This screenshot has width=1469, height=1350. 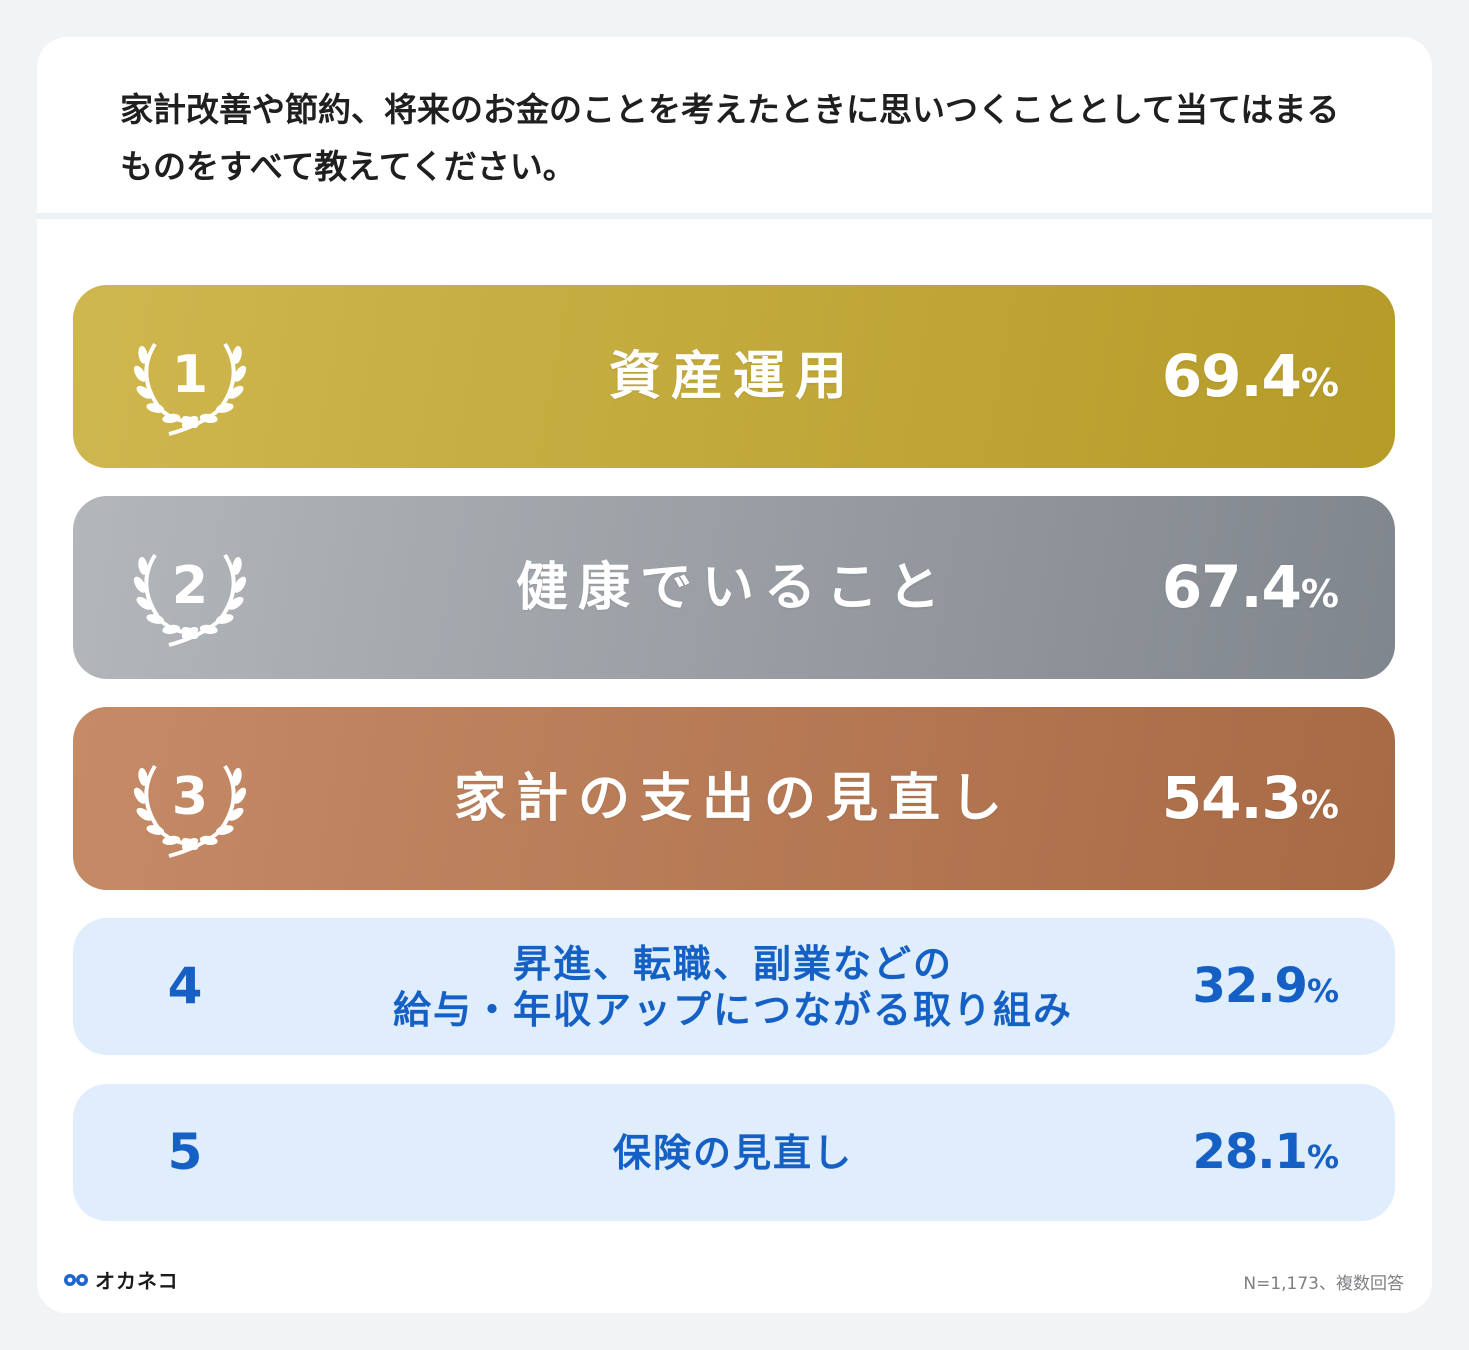 I want to click on rank-bar-1: 1 資産運用 69.4%, so click(x=734, y=376).